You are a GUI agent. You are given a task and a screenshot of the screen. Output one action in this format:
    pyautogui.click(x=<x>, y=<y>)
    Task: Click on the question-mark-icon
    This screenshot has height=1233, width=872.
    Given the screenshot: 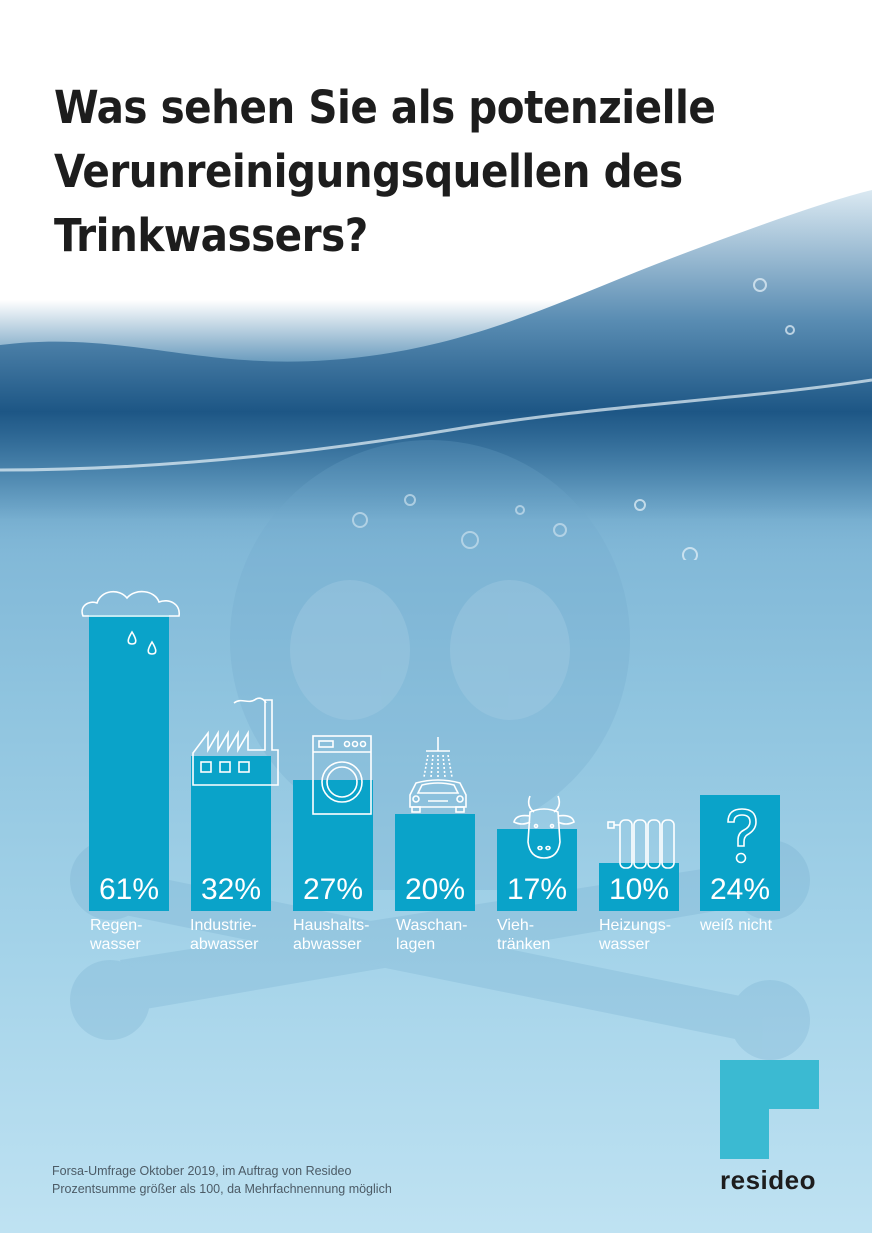 What is the action you would take?
    pyautogui.click(x=742, y=836)
    